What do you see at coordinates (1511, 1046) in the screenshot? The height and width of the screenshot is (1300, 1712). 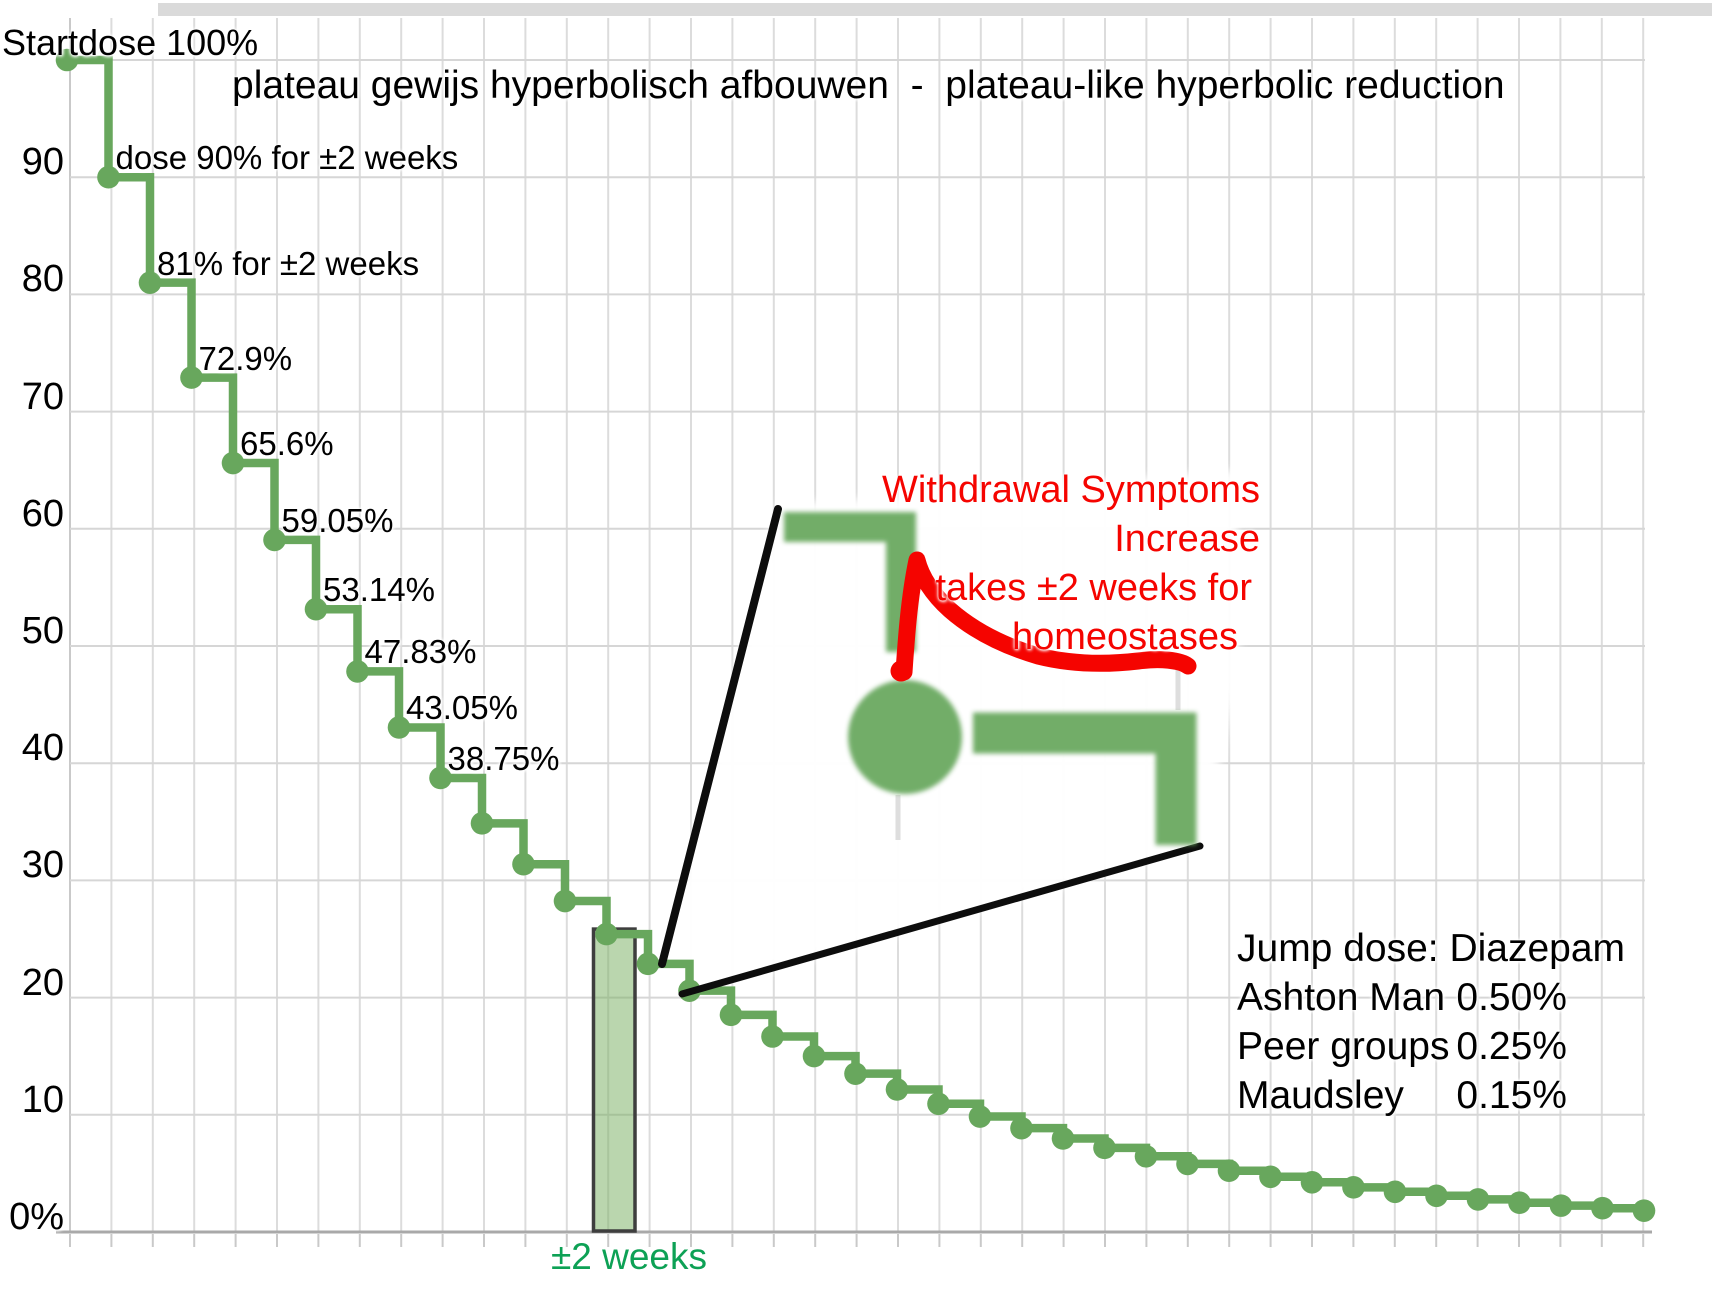 I see `jump-row-value: 0.25%` at bounding box center [1511, 1046].